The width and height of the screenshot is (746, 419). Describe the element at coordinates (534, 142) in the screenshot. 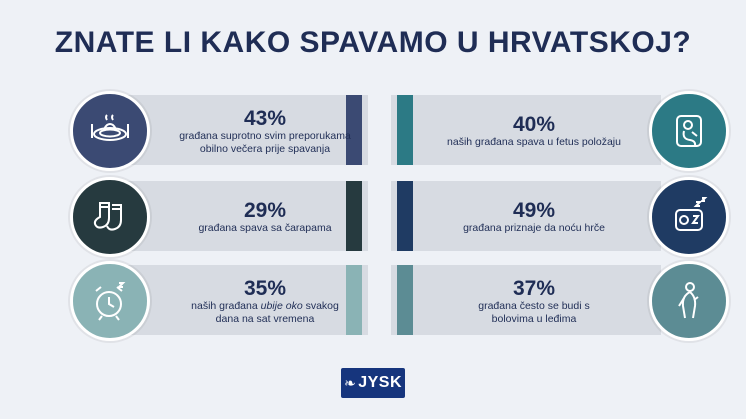

I see `stat-description-line: naših građana spava u fetus položaju` at that location.